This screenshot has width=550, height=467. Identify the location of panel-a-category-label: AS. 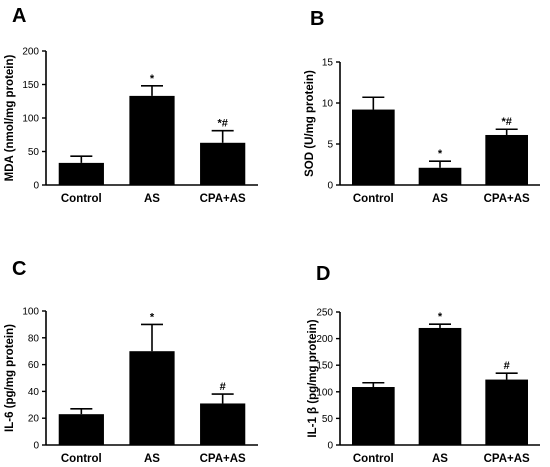
(152, 199).